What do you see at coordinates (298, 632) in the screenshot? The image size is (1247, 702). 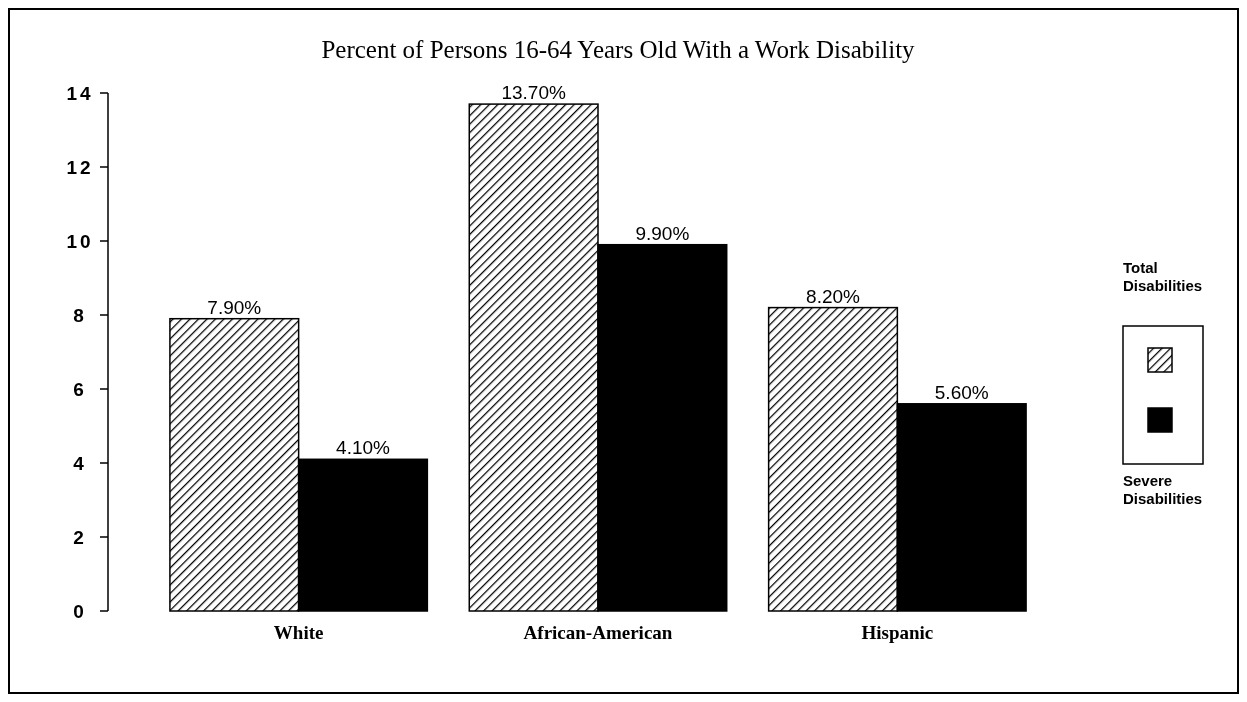 I see `x-tick-label: White` at bounding box center [298, 632].